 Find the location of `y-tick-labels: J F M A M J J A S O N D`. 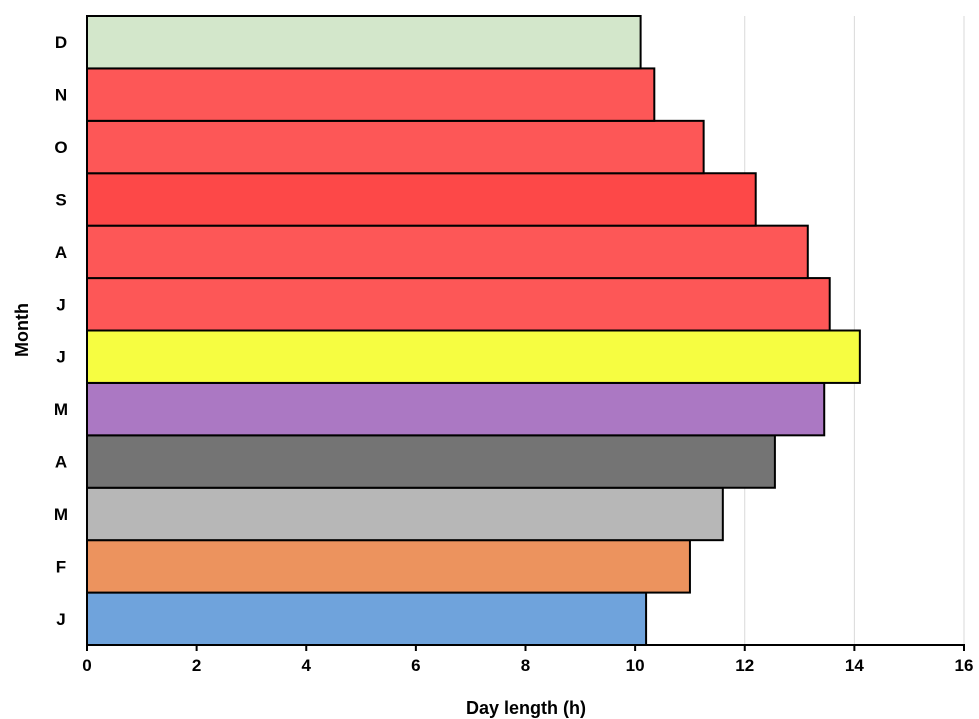

y-tick-labels: J F M A M J J A S O N D is located at coordinates (61, 331).